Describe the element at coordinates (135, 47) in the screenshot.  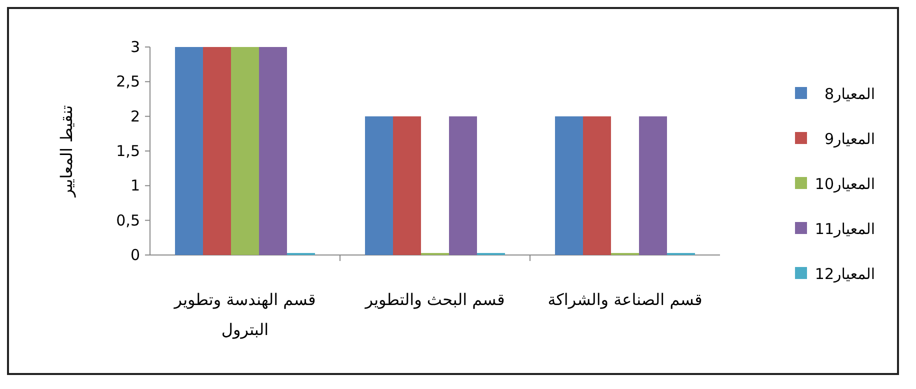
I see `y-tick-label: 3` at that location.